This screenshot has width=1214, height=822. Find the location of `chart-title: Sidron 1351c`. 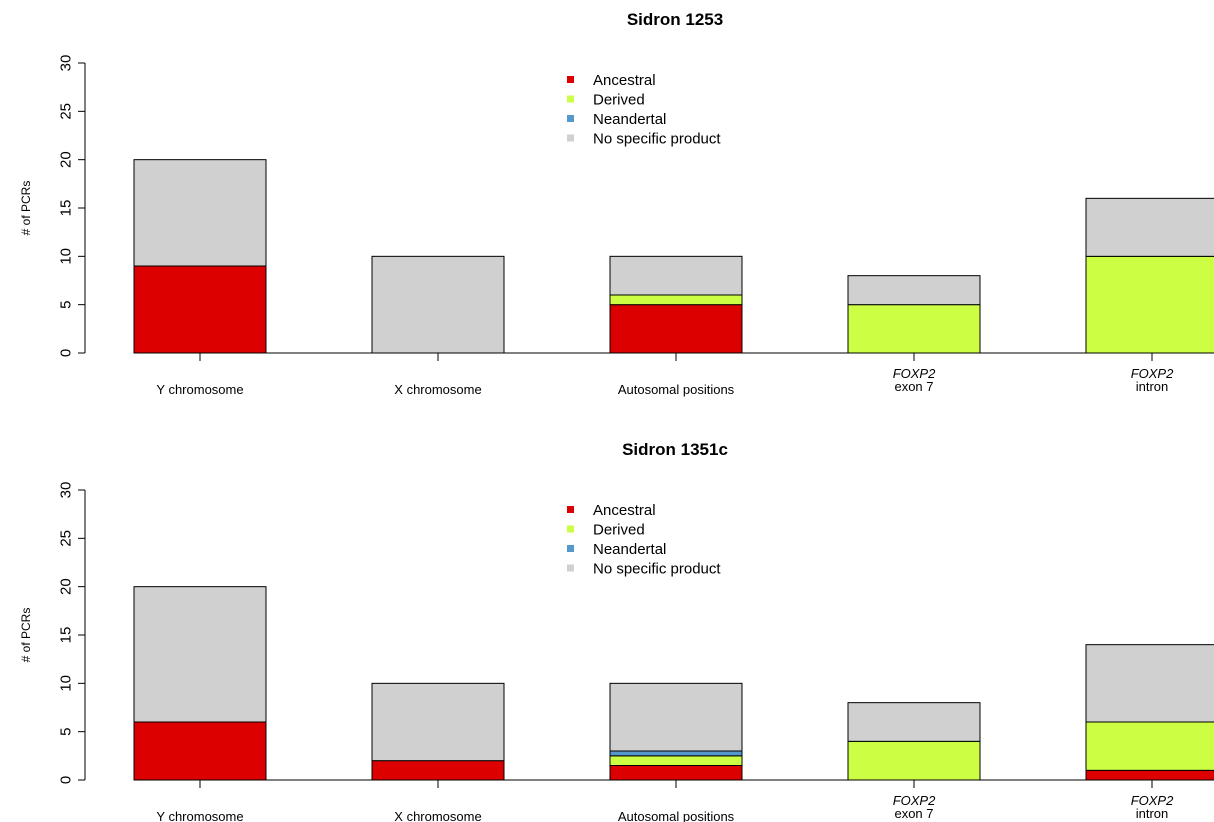

chart-title: Sidron 1351c is located at coordinates (675, 449).